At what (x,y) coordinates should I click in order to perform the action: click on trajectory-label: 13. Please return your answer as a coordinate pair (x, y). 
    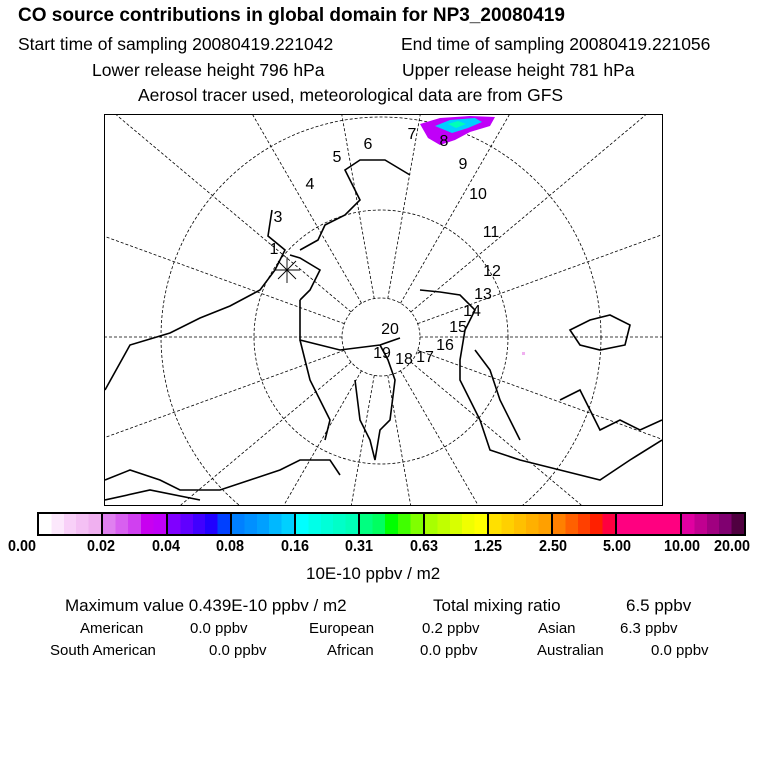
    Looking at the image, I should click on (483, 294).